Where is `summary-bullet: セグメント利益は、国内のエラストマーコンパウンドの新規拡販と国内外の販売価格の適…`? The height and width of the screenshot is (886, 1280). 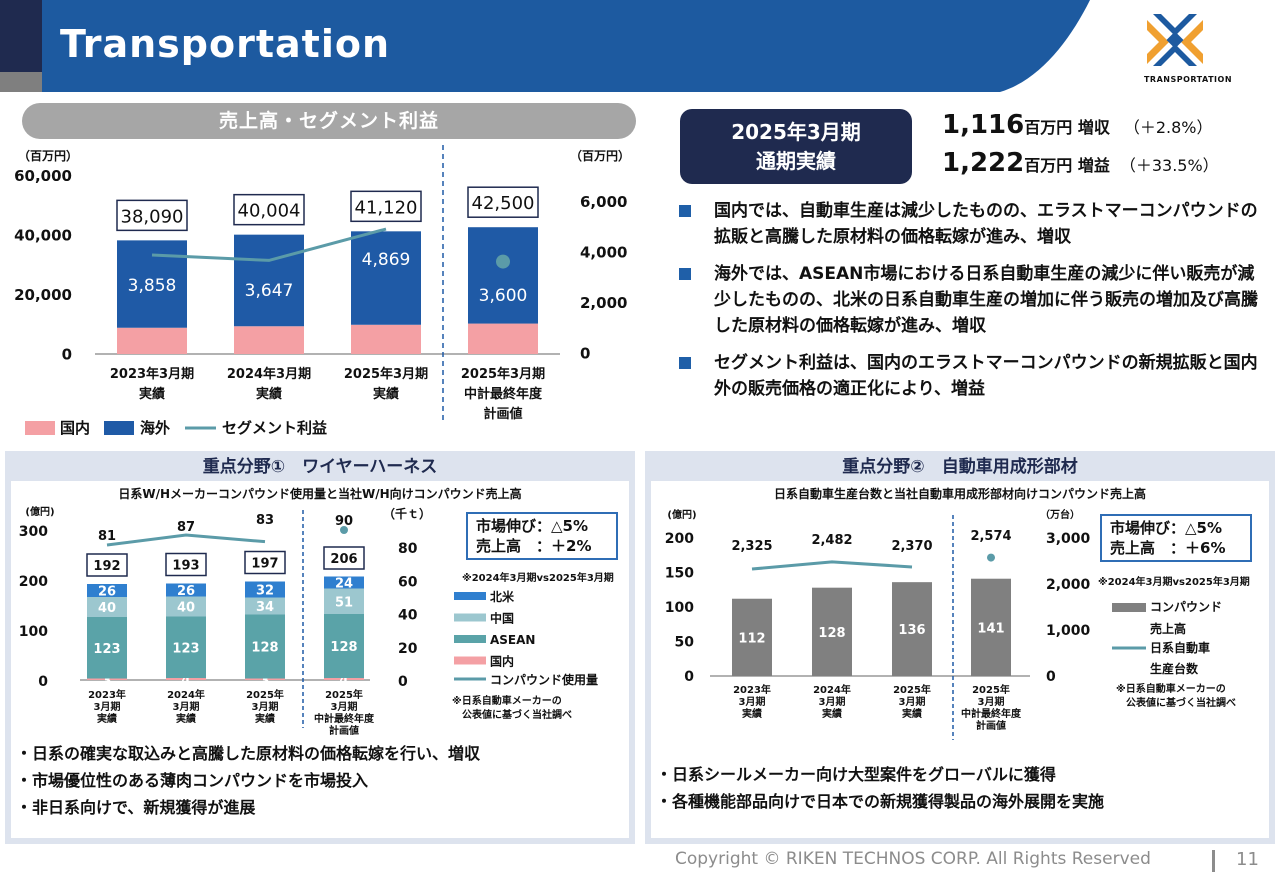 summary-bullet: セグメント利益は、国内のエラストマーコンパウンドの新規拡販と国内外の販売価格の適… is located at coordinates (971, 376).